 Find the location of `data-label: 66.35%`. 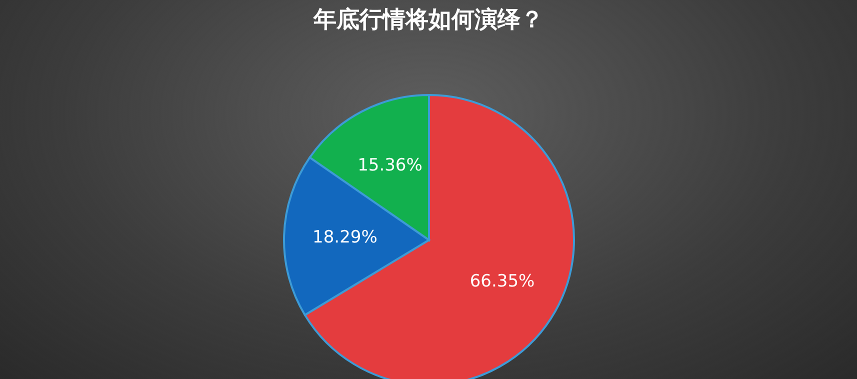

data-label: 66.35% is located at coordinates (502, 281).